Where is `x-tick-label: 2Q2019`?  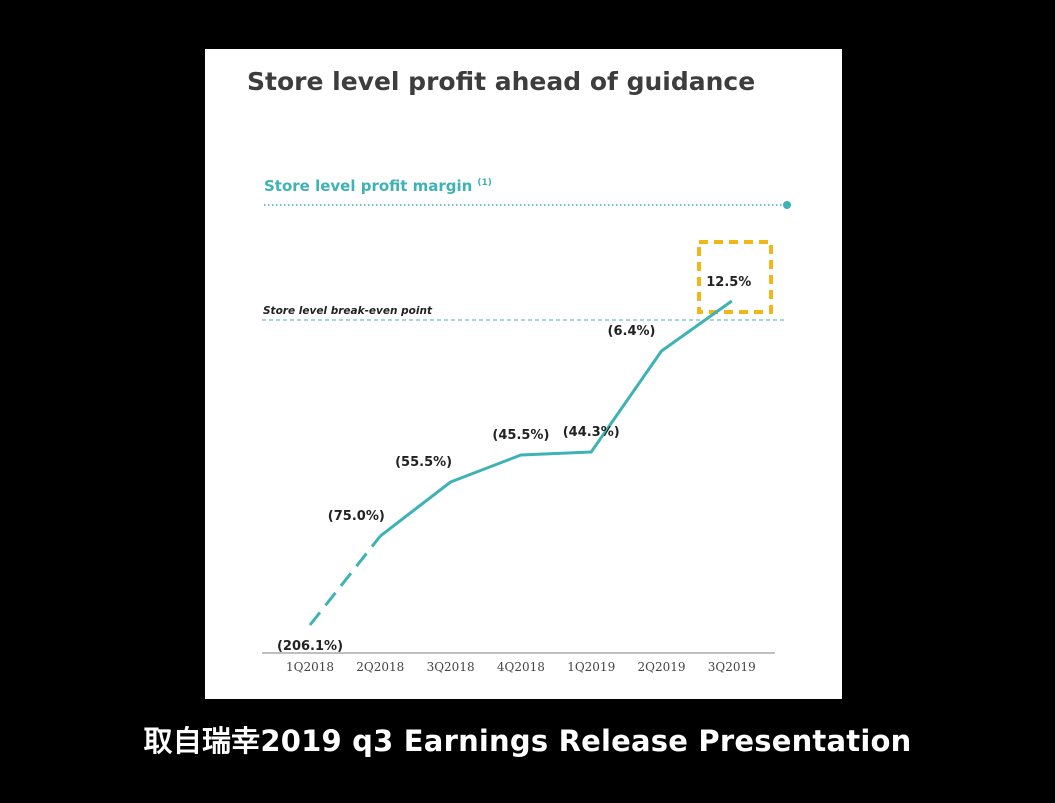 x-tick-label: 2Q2019 is located at coordinates (661, 667).